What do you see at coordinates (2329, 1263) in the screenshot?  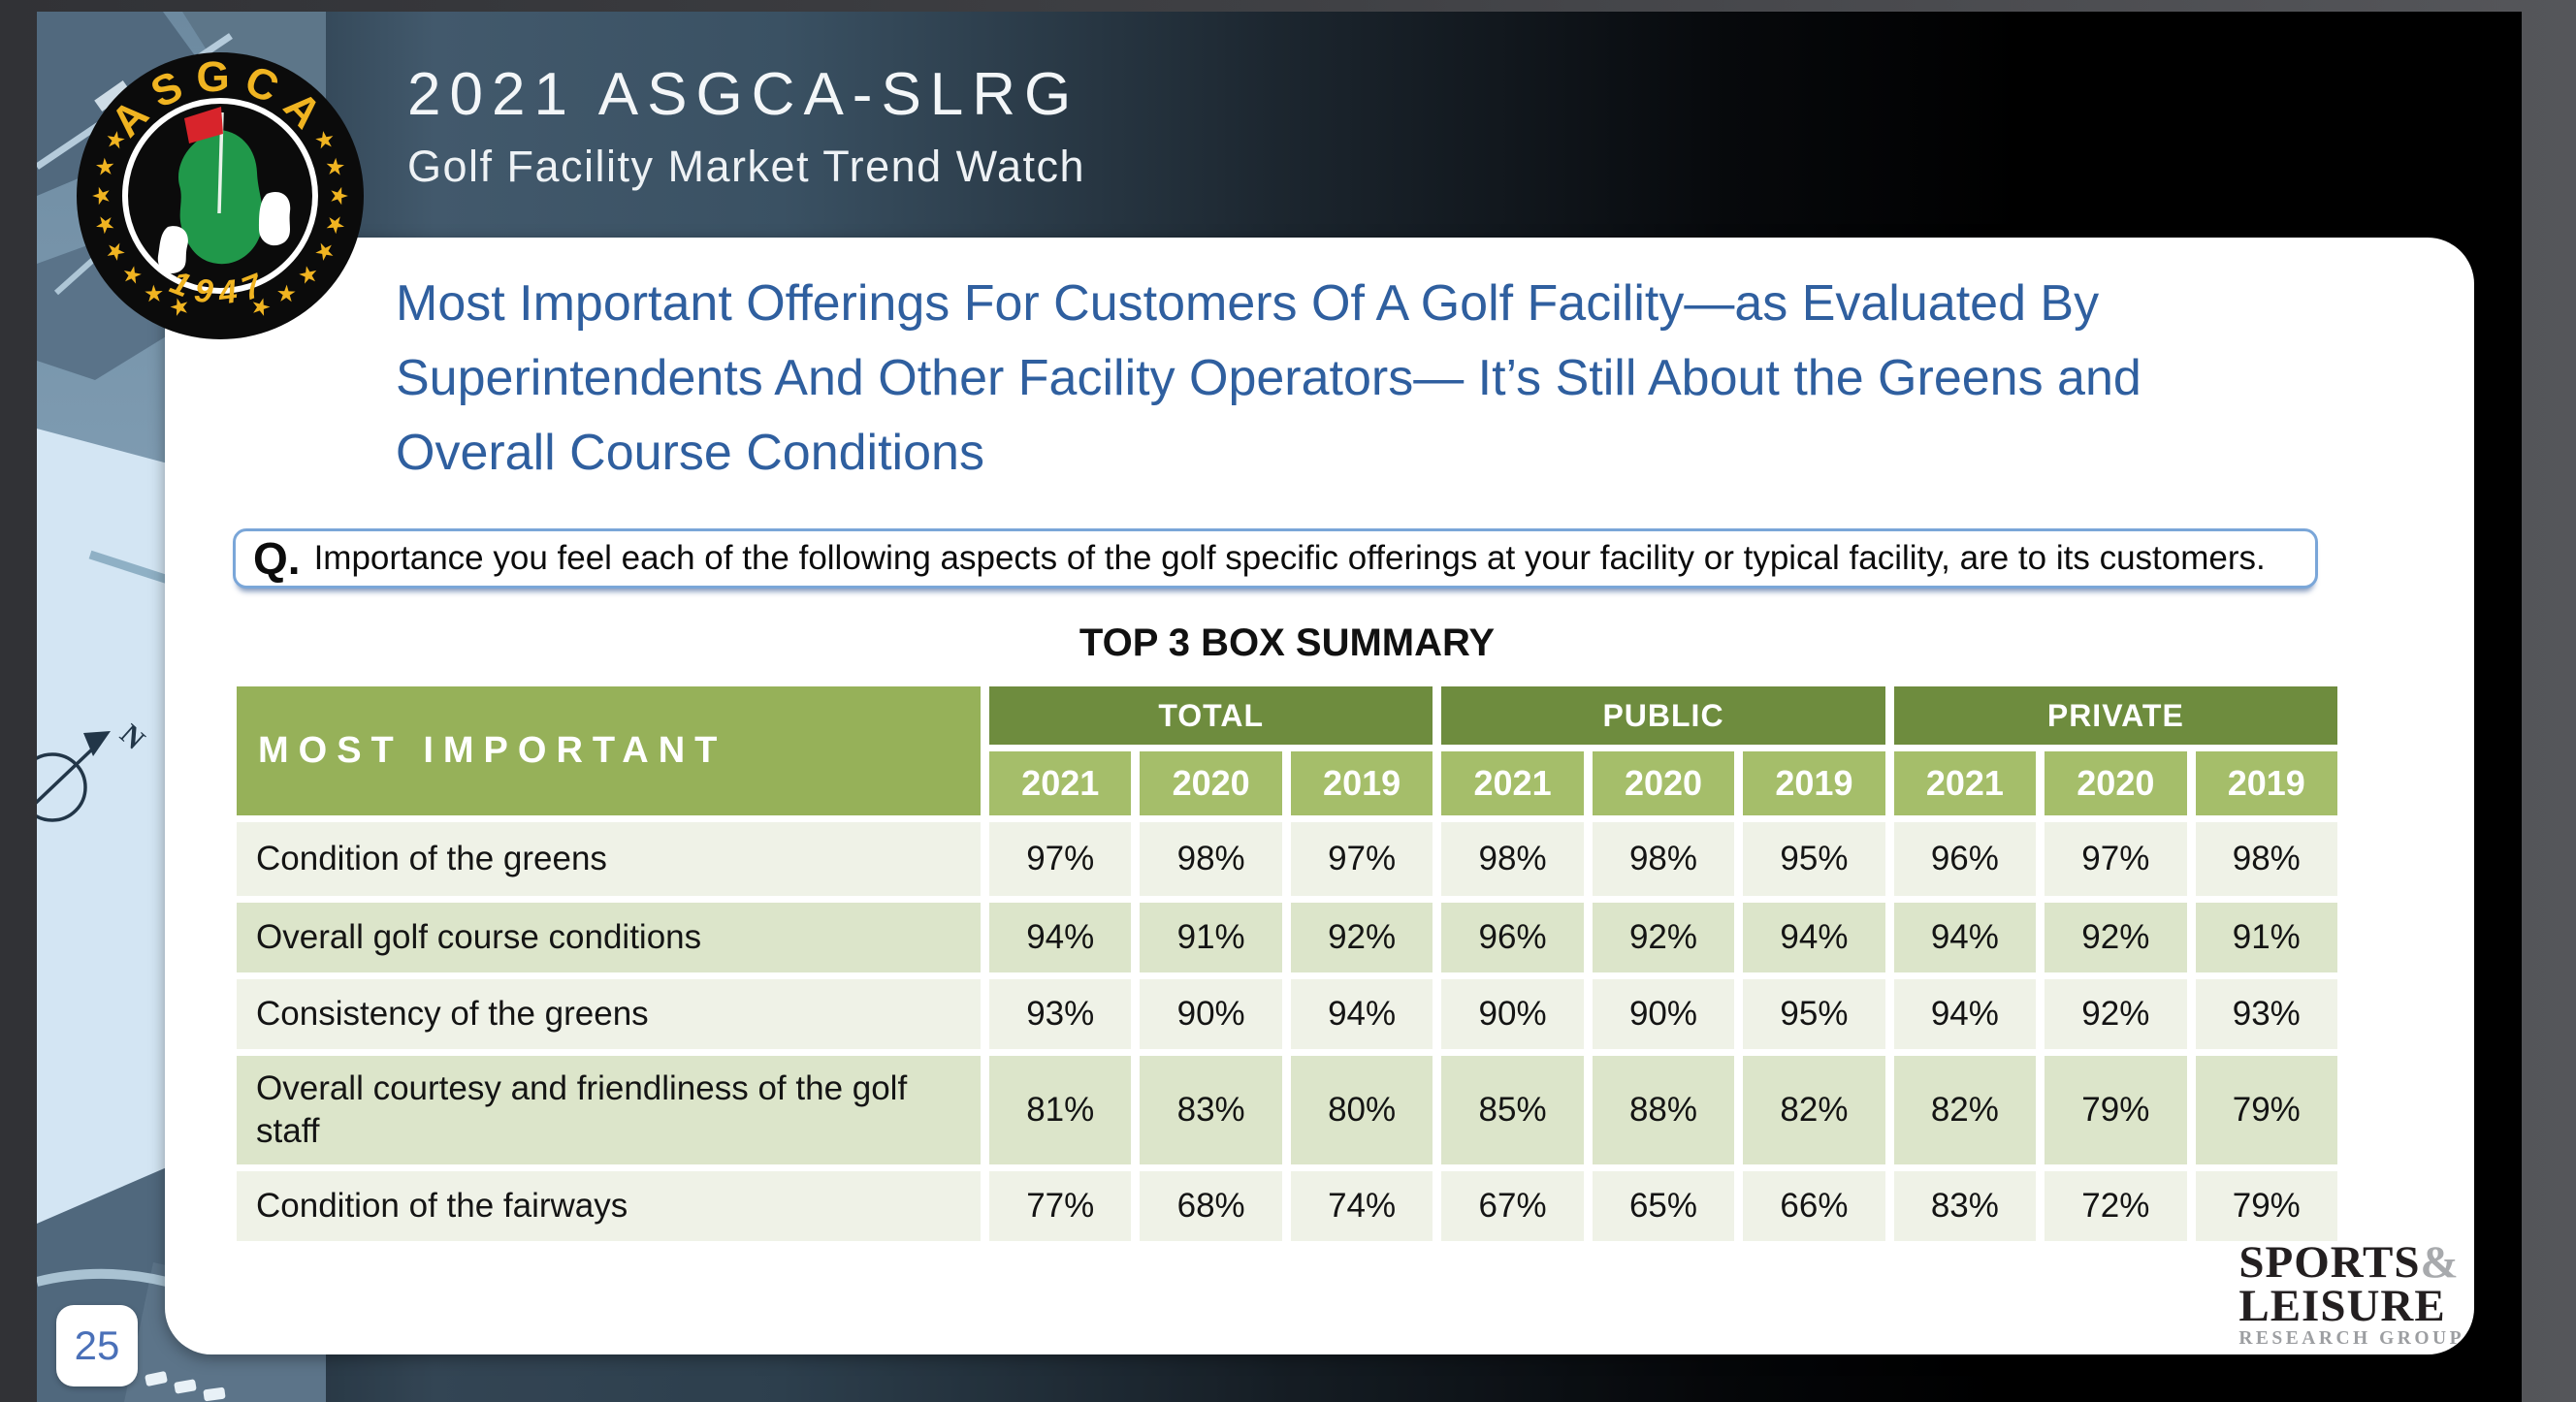 I see `footer-logo-sports: SPORTS` at bounding box center [2329, 1263].